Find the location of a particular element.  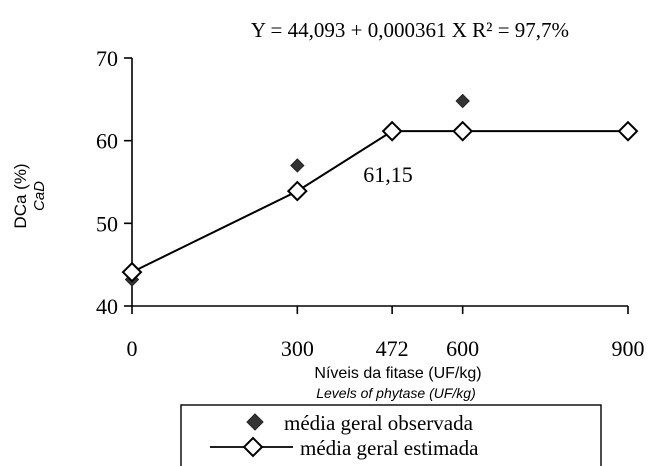

x-axis-label: Níveis da fitase (UF/kg) is located at coordinates (397, 373).